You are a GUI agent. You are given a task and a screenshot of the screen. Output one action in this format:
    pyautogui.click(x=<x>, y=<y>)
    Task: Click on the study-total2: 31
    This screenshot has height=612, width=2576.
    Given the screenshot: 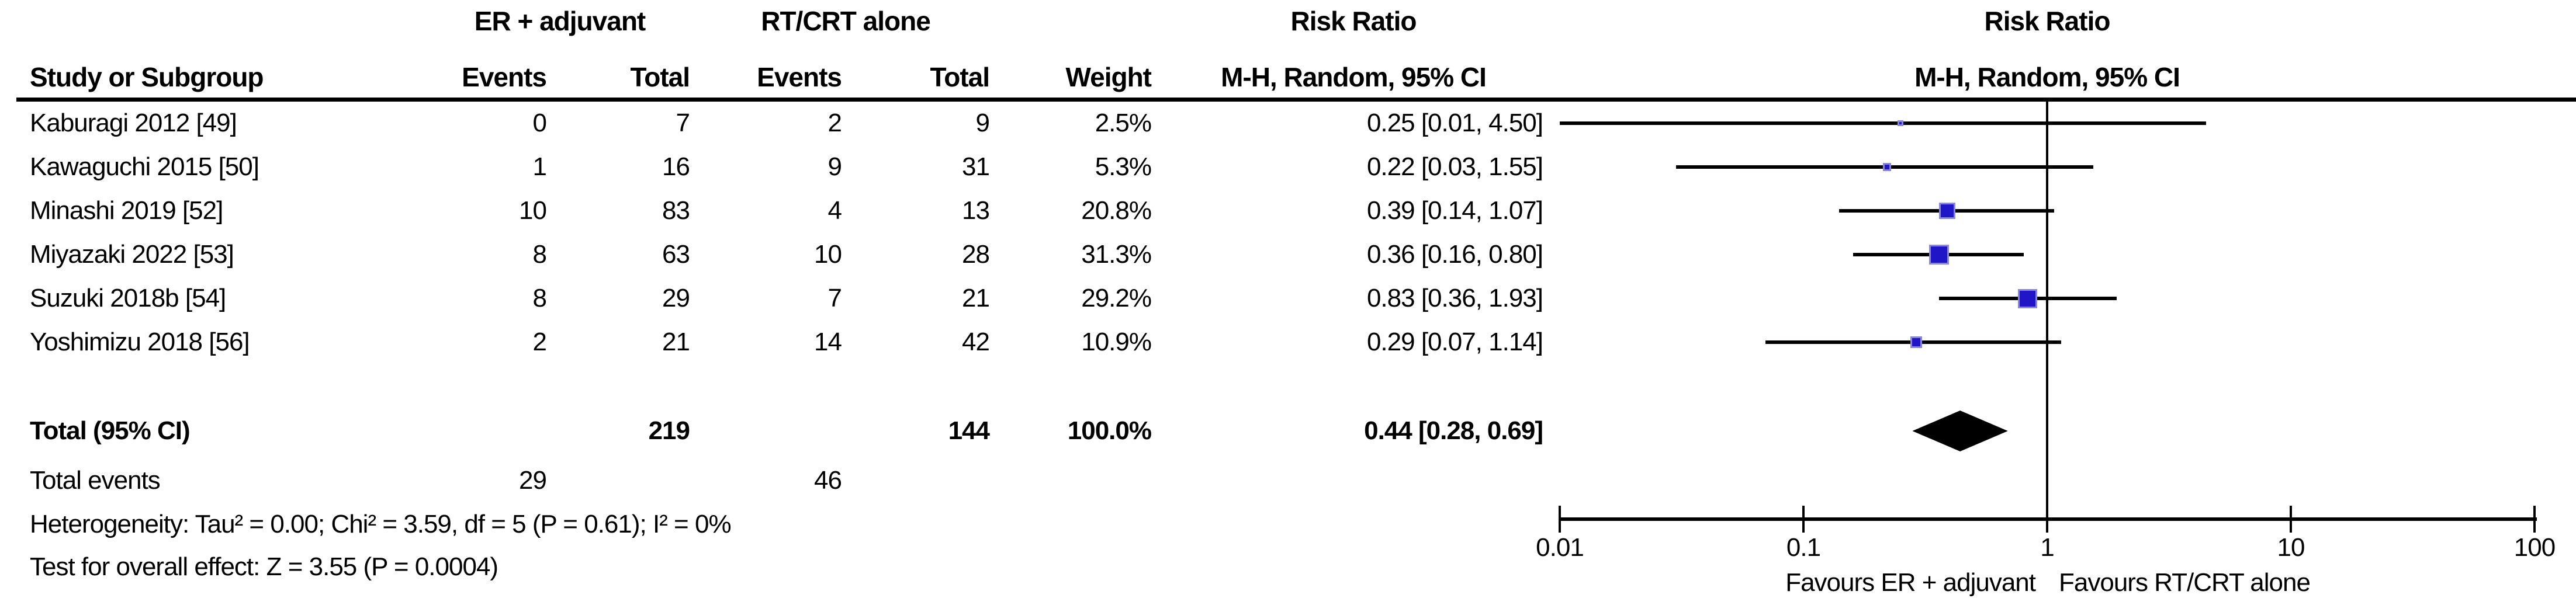 What is the action you would take?
    pyautogui.click(x=976, y=166)
    